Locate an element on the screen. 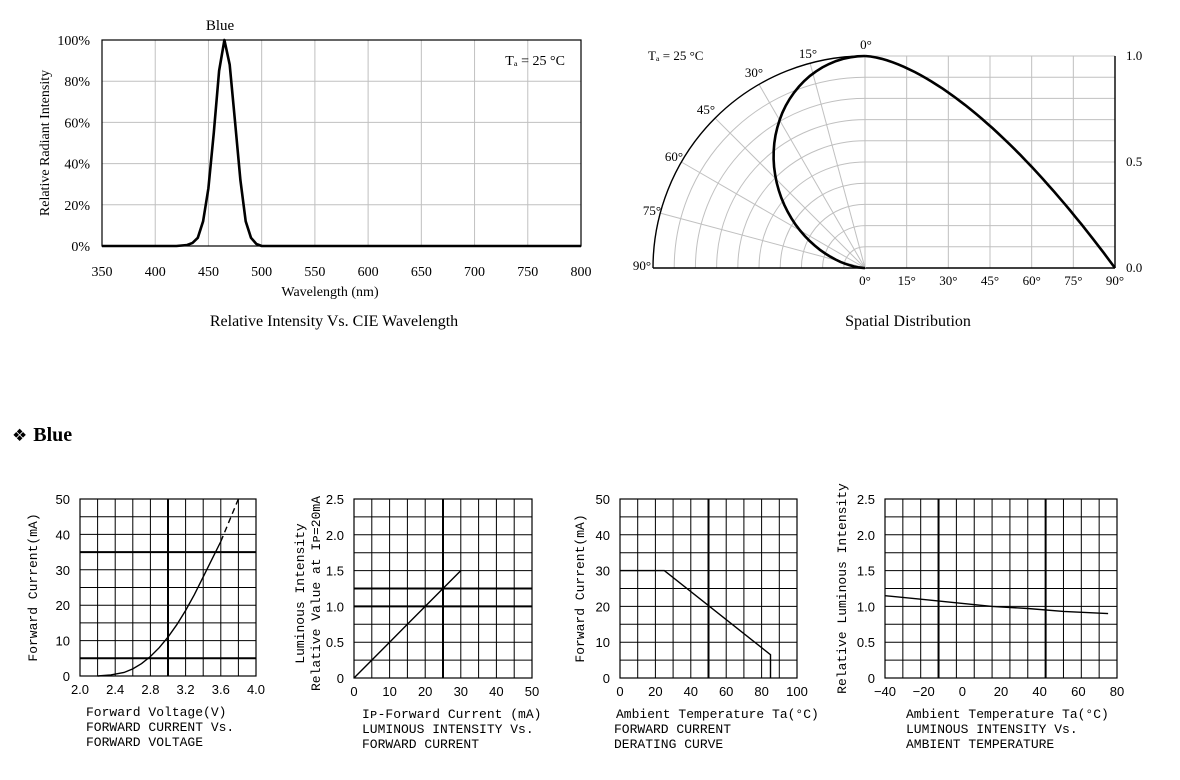 This screenshot has width=1180, height=780. x-tick-label: 800 is located at coordinates (581, 272).